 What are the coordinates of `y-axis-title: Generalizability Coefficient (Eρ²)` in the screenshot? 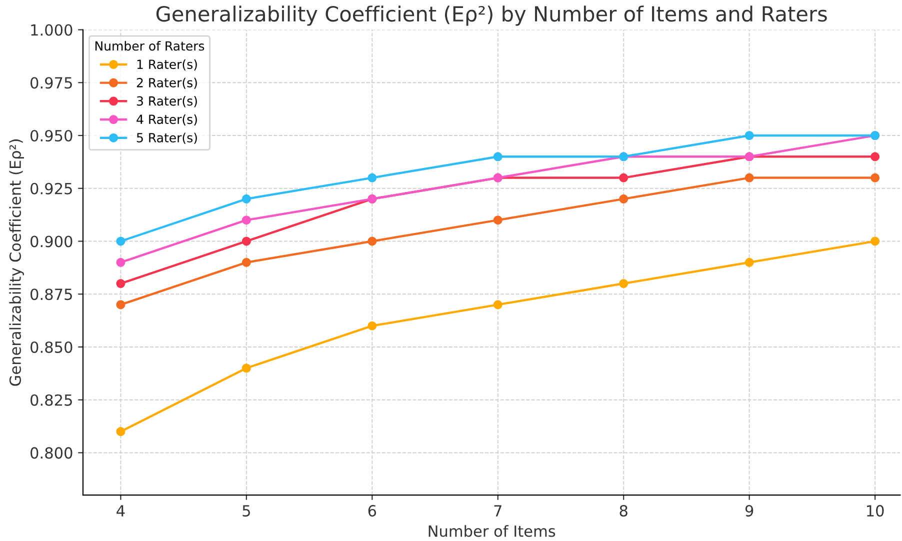 It's located at (16, 262).